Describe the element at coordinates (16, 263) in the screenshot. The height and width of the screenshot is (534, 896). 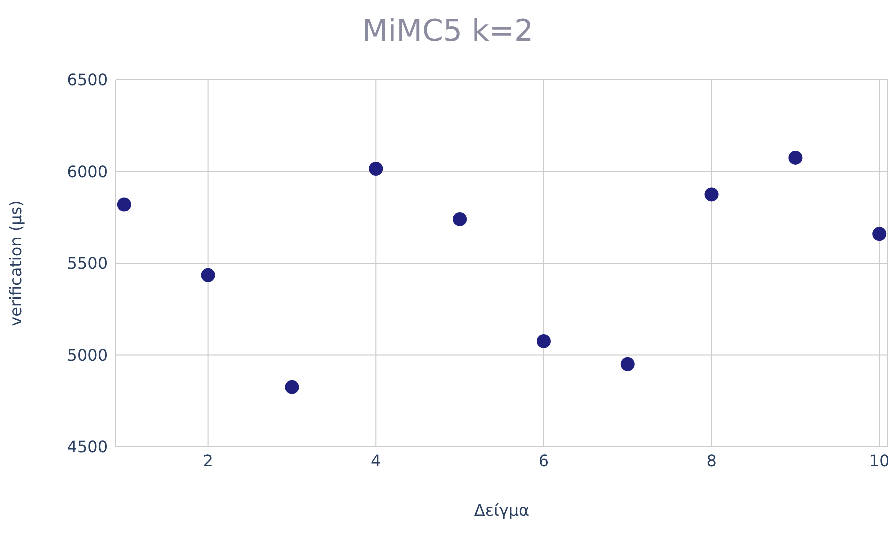
I see `y-axis-title: verification (μs)` at that location.